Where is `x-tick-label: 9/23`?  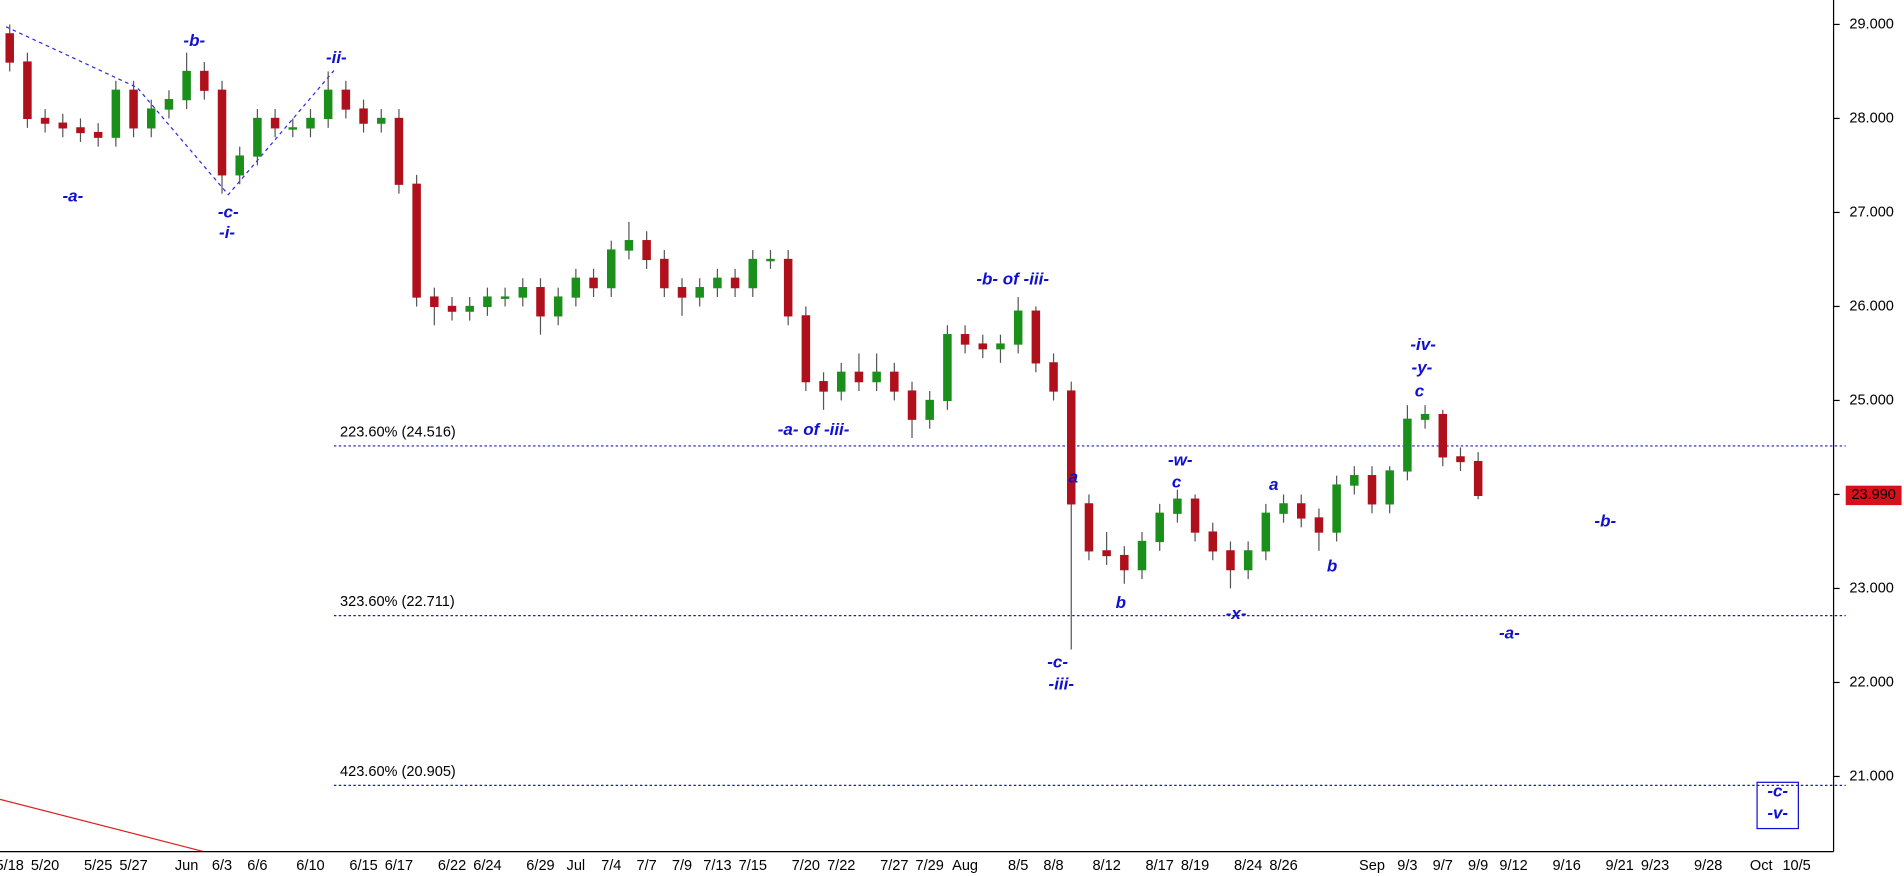 x-tick-label: 9/23 is located at coordinates (1655, 866).